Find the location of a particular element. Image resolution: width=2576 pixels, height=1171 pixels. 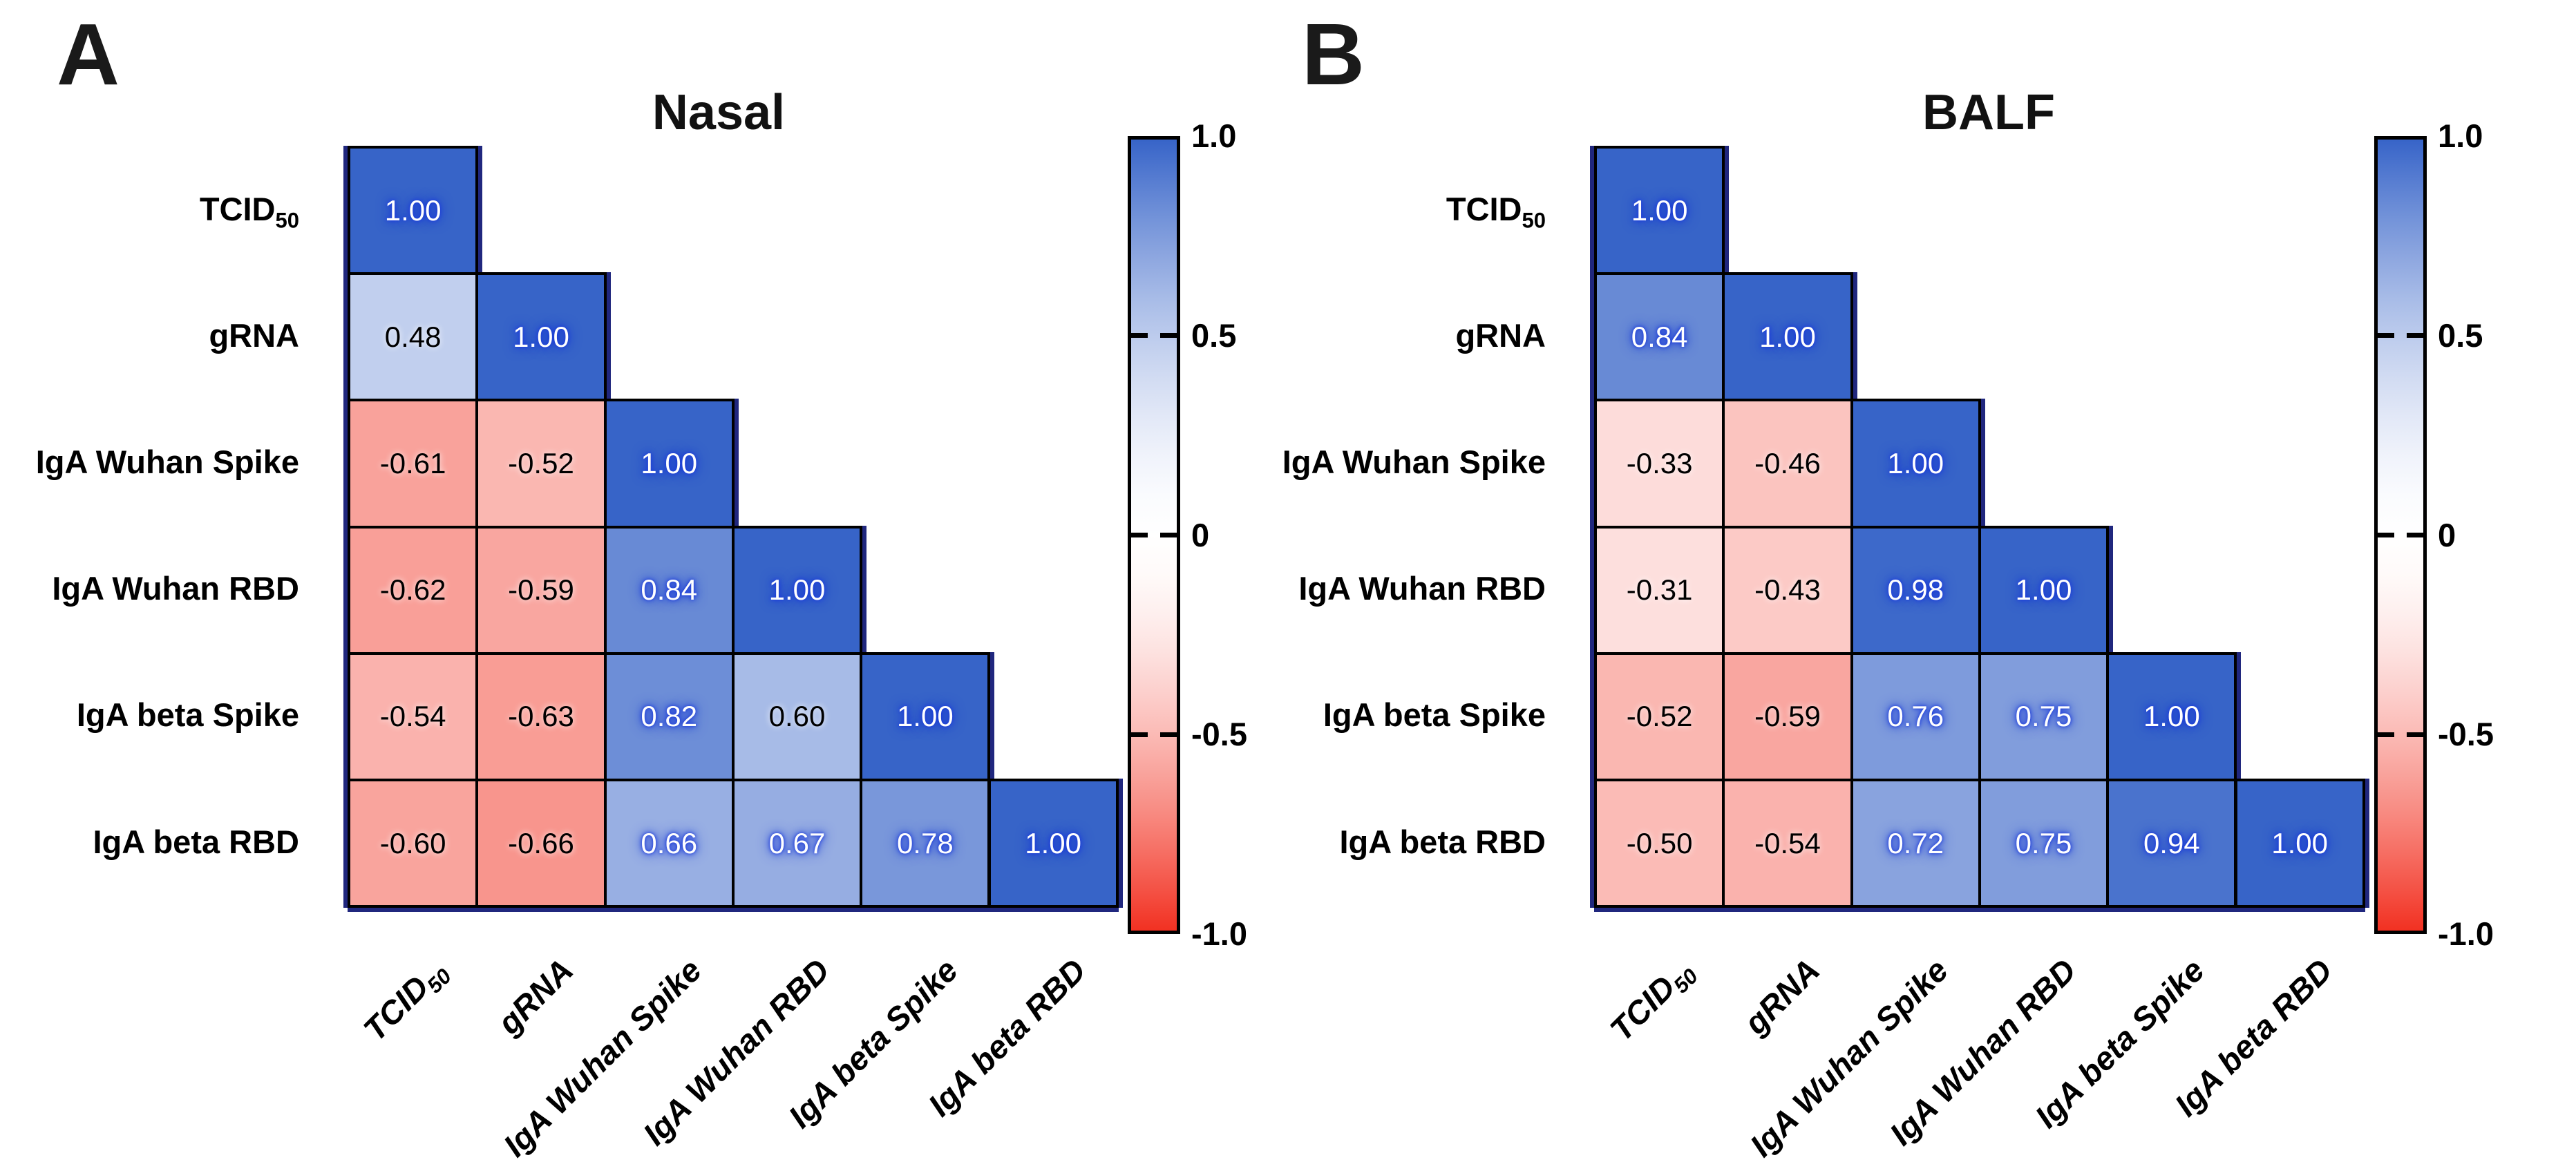

row-label-b-3: IgA Wuhan RBD is located at coordinates (1422, 588).